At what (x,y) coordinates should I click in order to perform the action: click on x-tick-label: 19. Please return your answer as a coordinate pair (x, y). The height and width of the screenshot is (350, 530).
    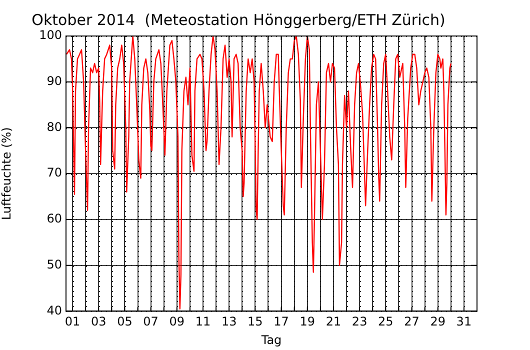
    Looking at the image, I should click on (308, 321).